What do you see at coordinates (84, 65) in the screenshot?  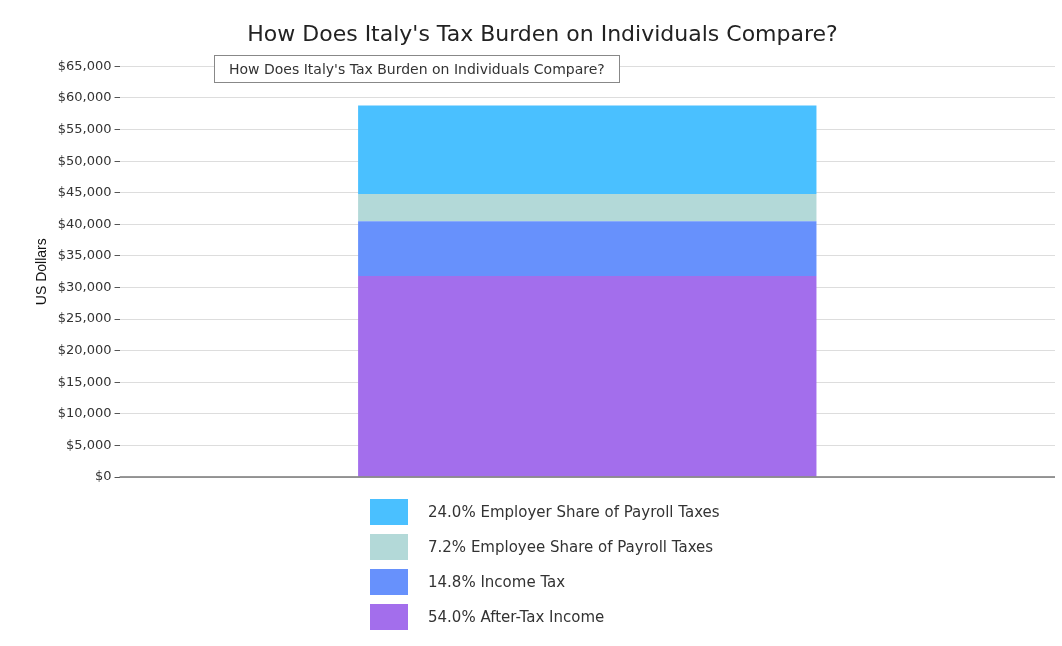 I see `y-tick-label: $65,000` at bounding box center [84, 65].